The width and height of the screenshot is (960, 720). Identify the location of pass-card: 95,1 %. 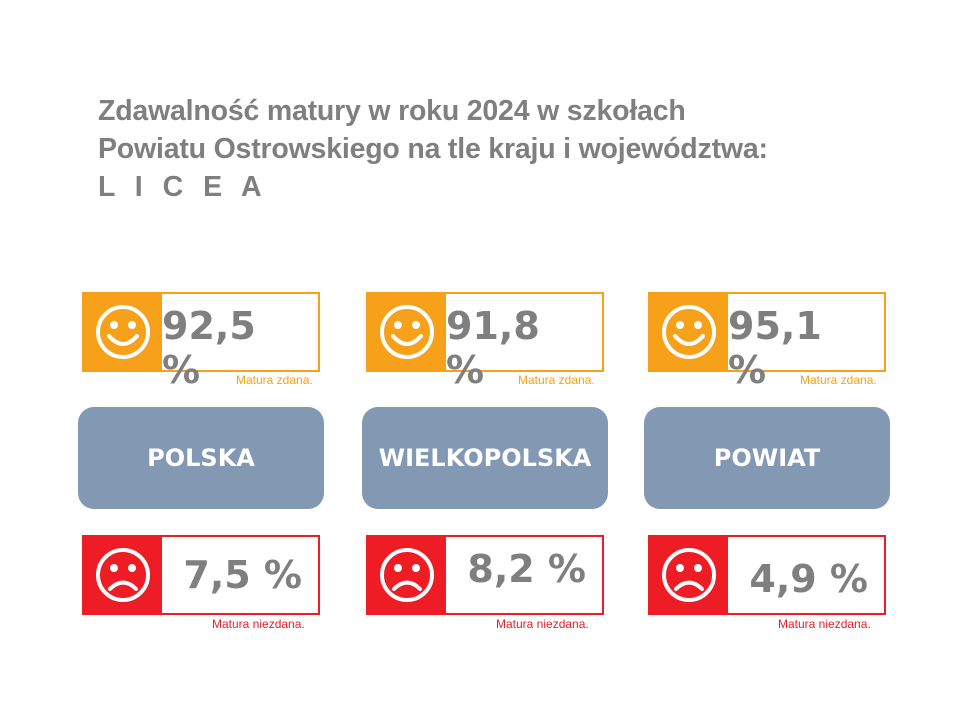
(767, 342).